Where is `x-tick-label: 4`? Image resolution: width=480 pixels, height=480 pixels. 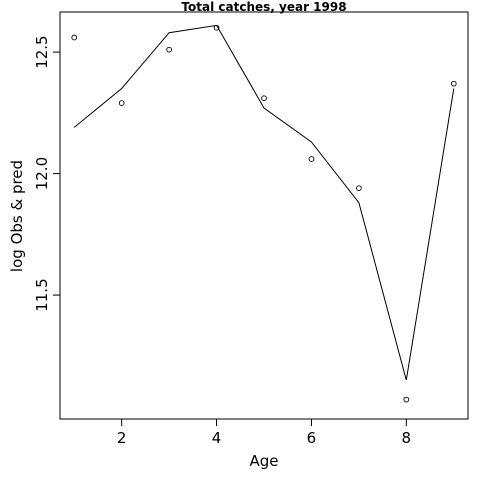 x-tick-label: 4 is located at coordinates (217, 438).